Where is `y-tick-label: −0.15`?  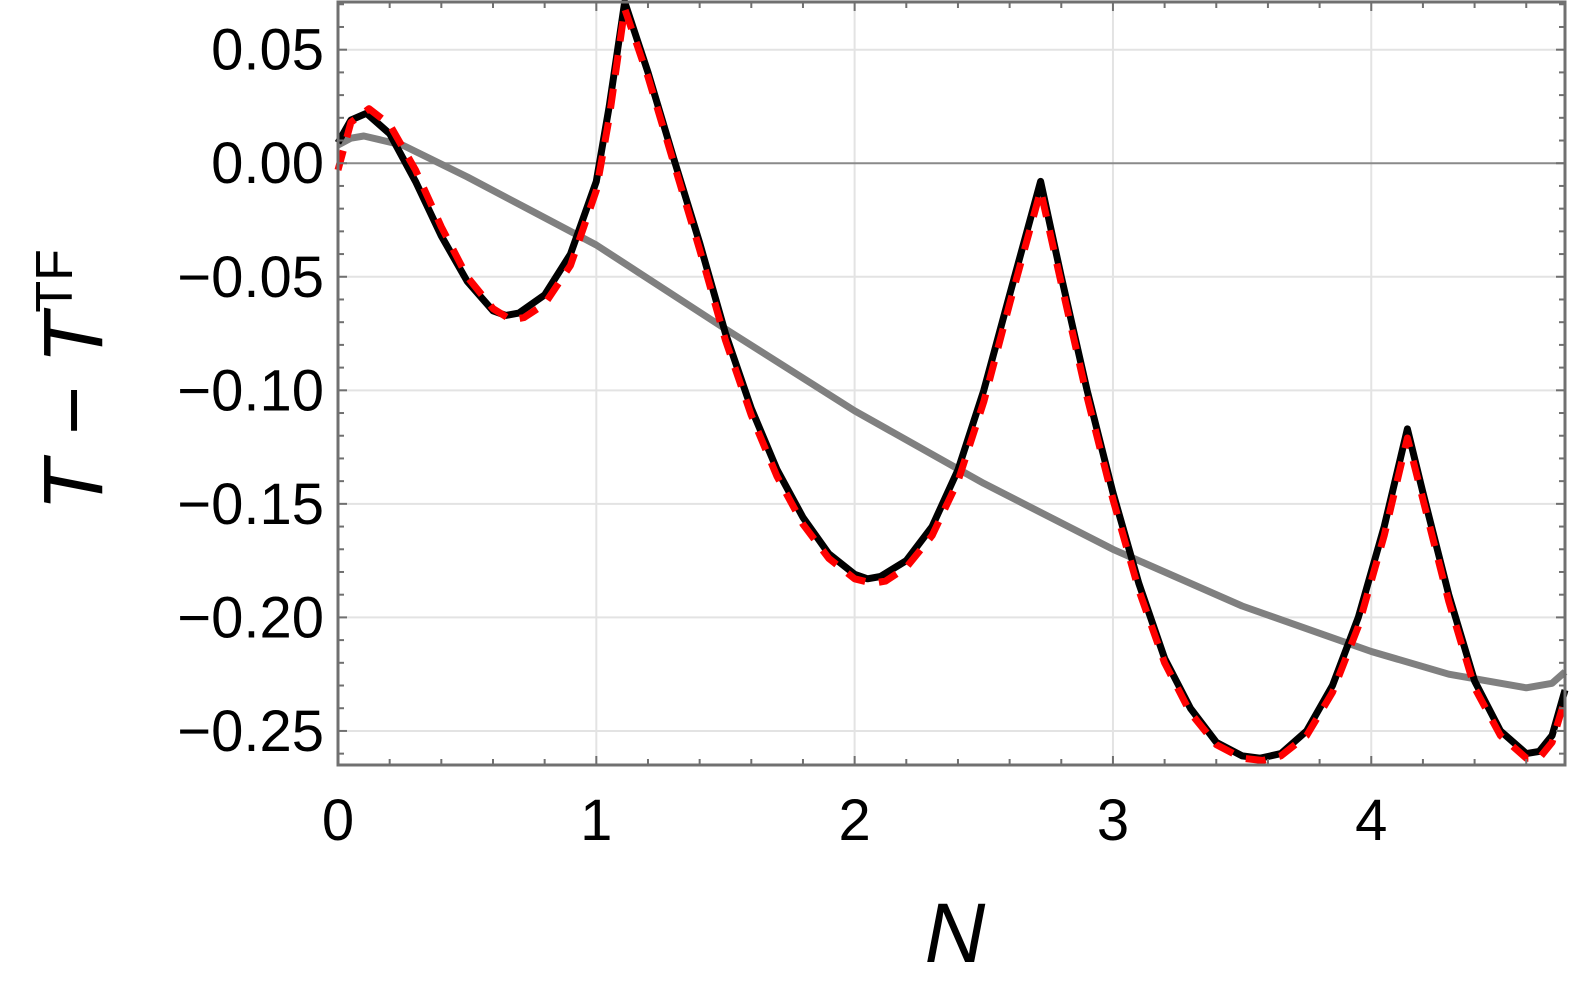
y-tick-label: −0.15 is located at coordinates (250, 504).